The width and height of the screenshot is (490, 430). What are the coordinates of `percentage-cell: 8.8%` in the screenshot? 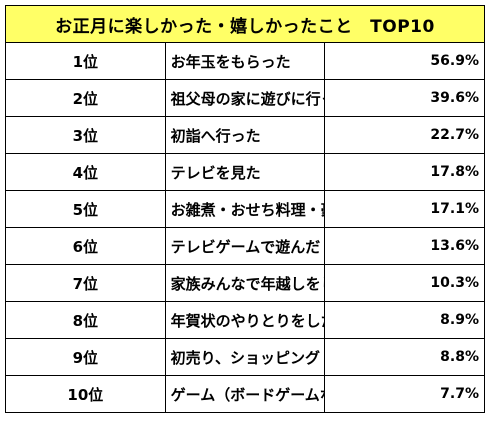 It's located at (404, 357).